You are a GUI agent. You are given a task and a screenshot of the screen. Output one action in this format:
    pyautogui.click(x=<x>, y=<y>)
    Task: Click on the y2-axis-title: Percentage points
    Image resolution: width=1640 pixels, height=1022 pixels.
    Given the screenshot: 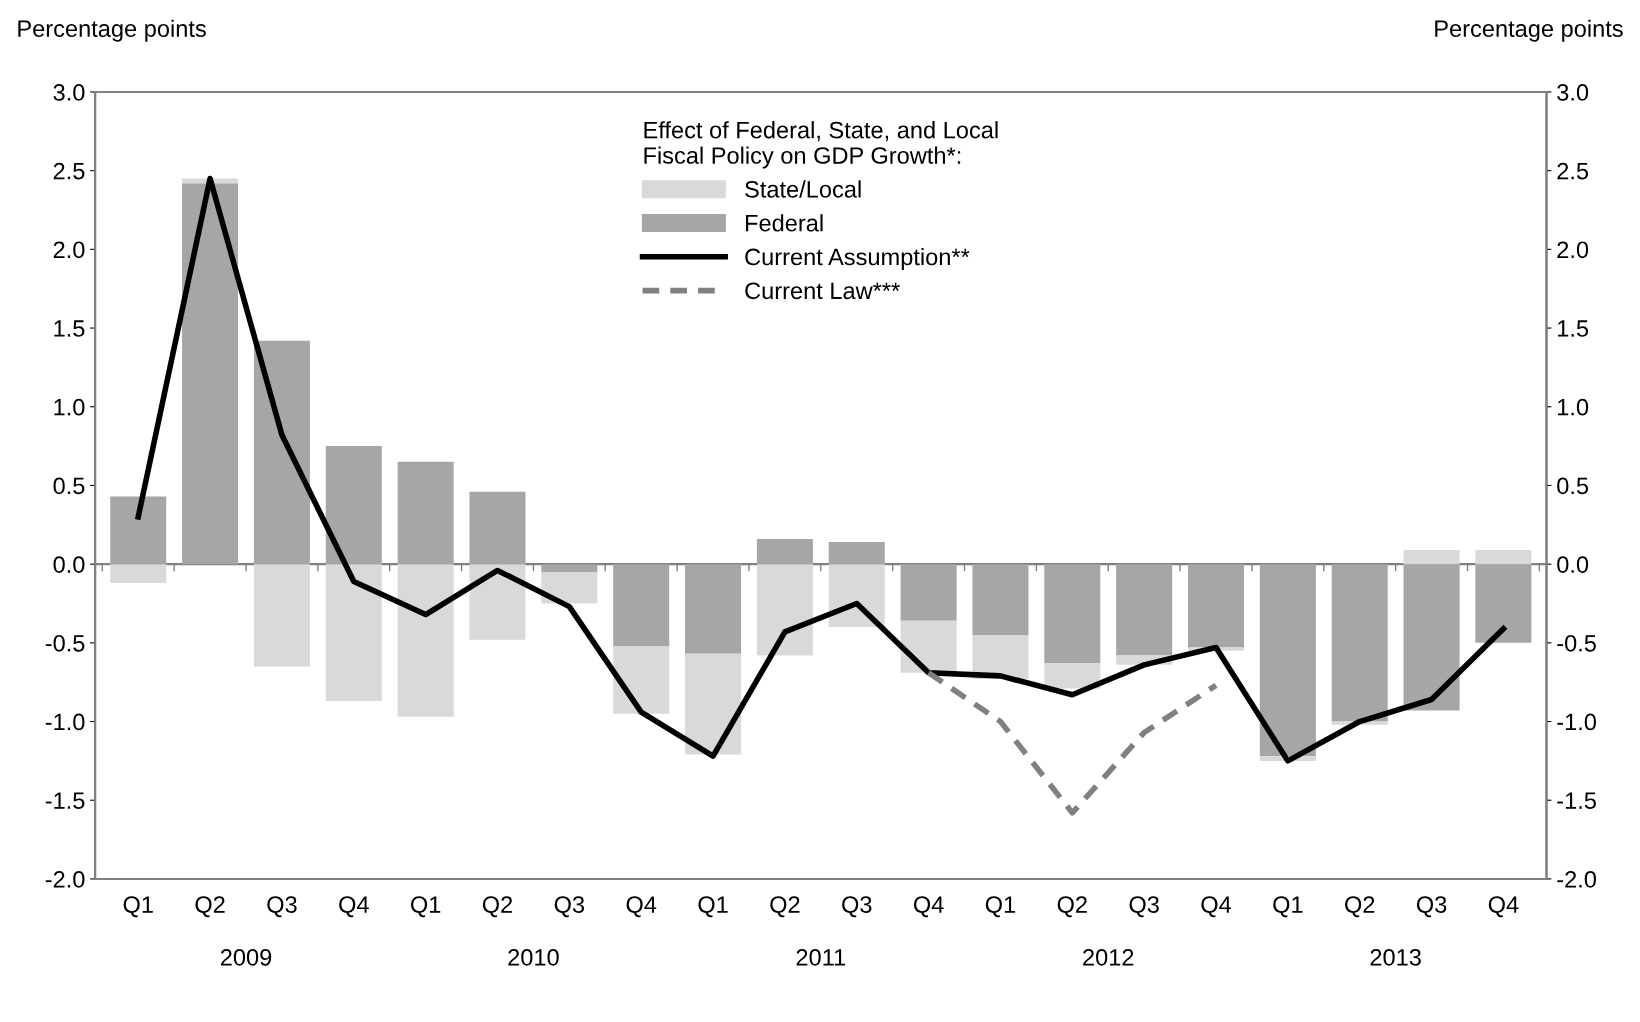 What is the action you would take?
    pyautogui.click(x=1529, y=30)
    